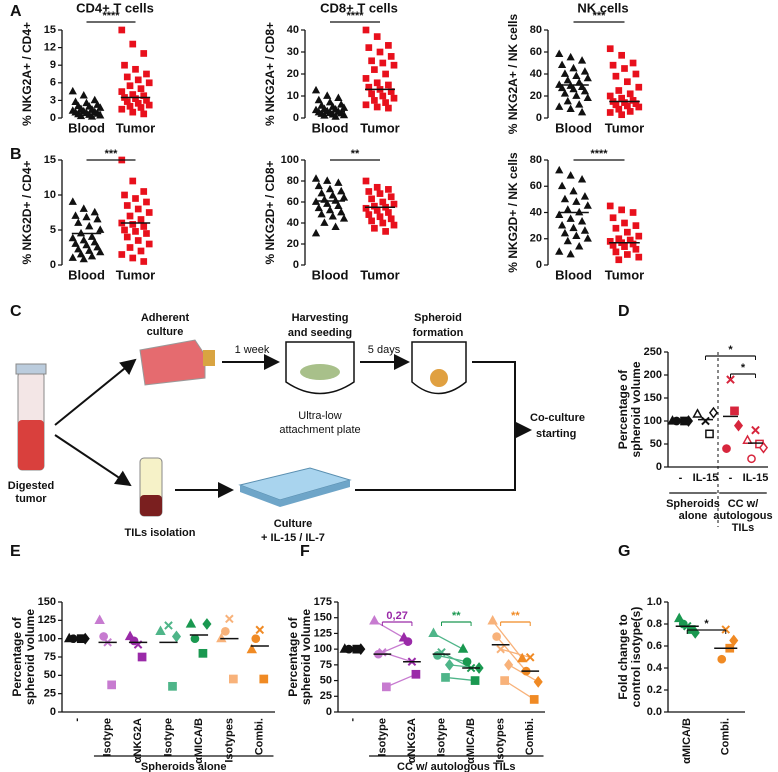 Image resolution: width=778 pixels, height=772 pixels. What do you see at coordinates (730, 350) in the screenshot?
I see `significance: *` at bounding box center [730, 350].